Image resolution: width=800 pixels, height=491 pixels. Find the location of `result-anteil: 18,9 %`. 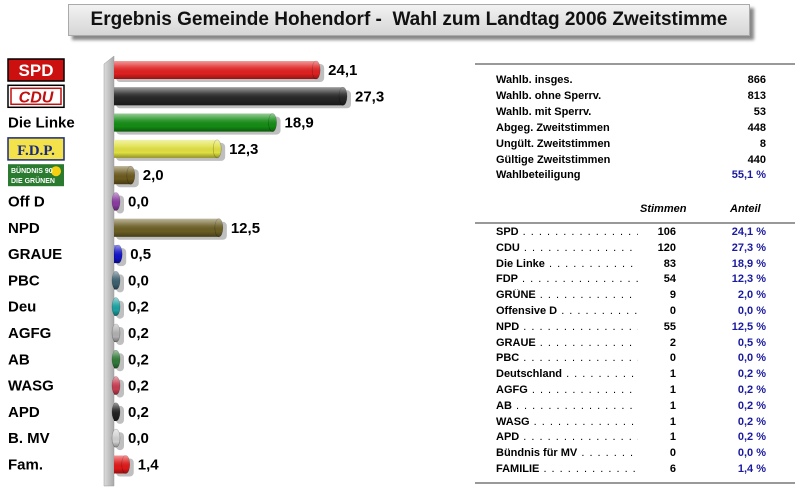

result-anteil: 18,9 % is located at coordinates (748, 263).